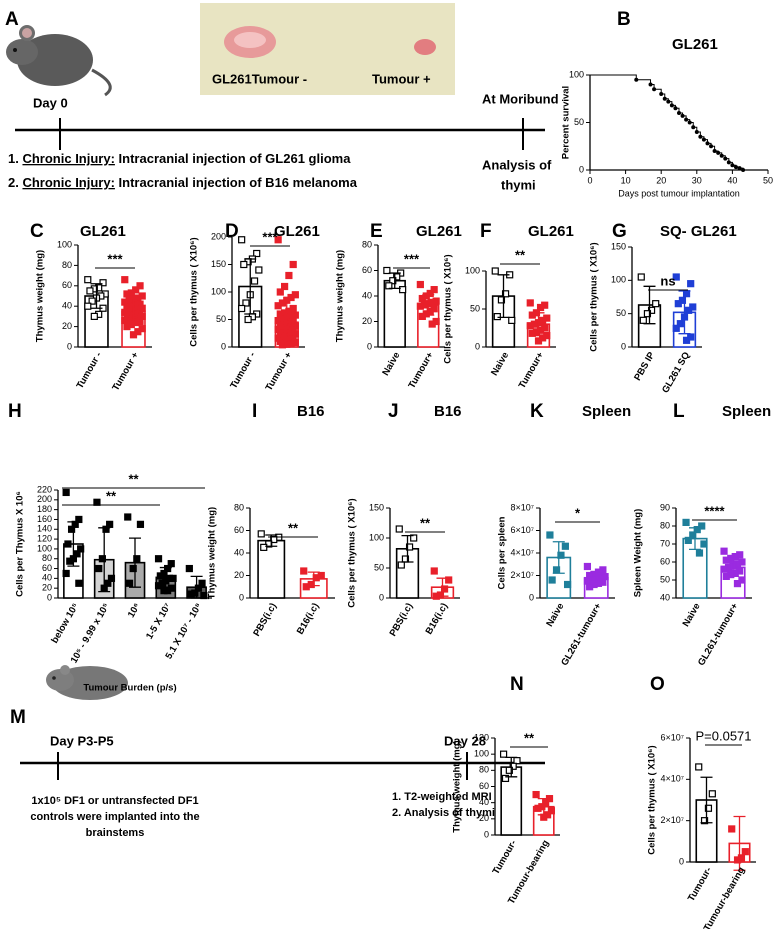 This screenshot has height=929, width=780. Describe the element at coordinates (672, 820) in the screenshot. I see `y-tick-label: 2×10⁷` at that location.